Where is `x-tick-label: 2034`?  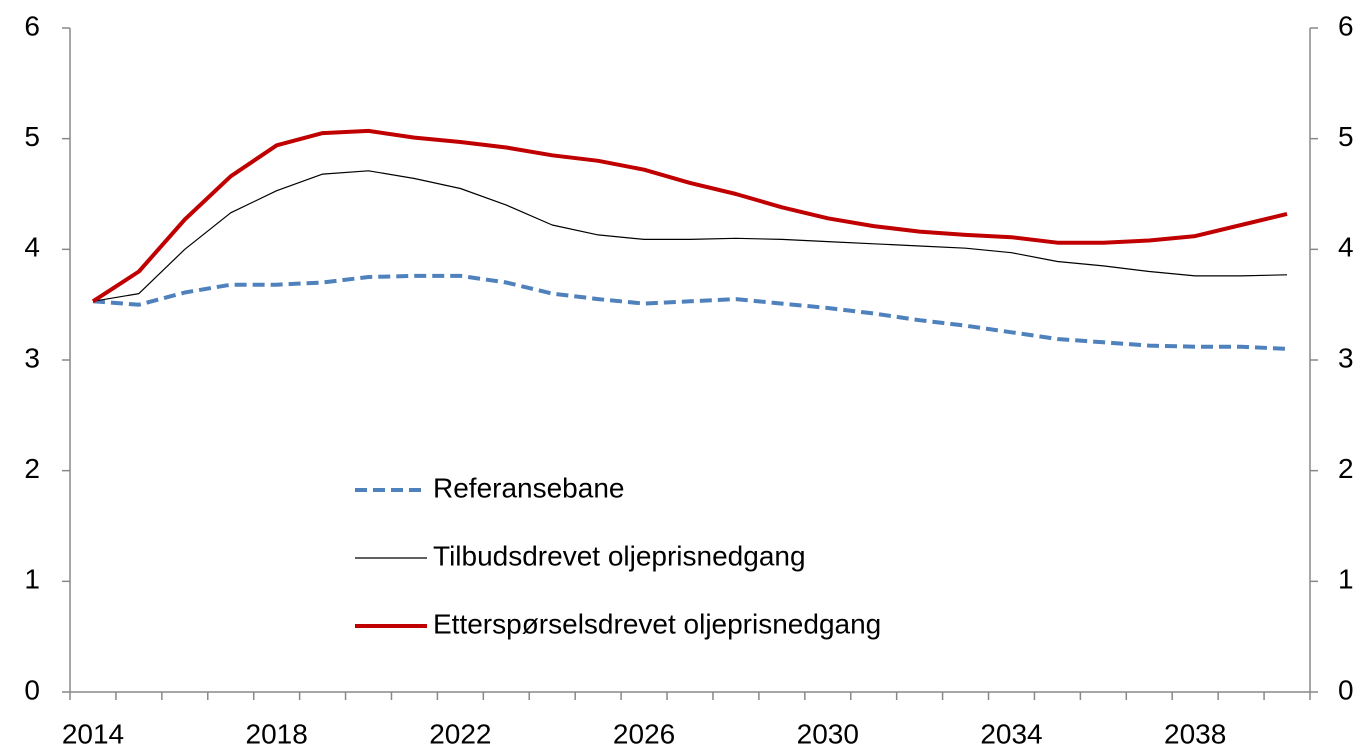
x-tick-label: 2034 is located at coordinates (1011, 733).